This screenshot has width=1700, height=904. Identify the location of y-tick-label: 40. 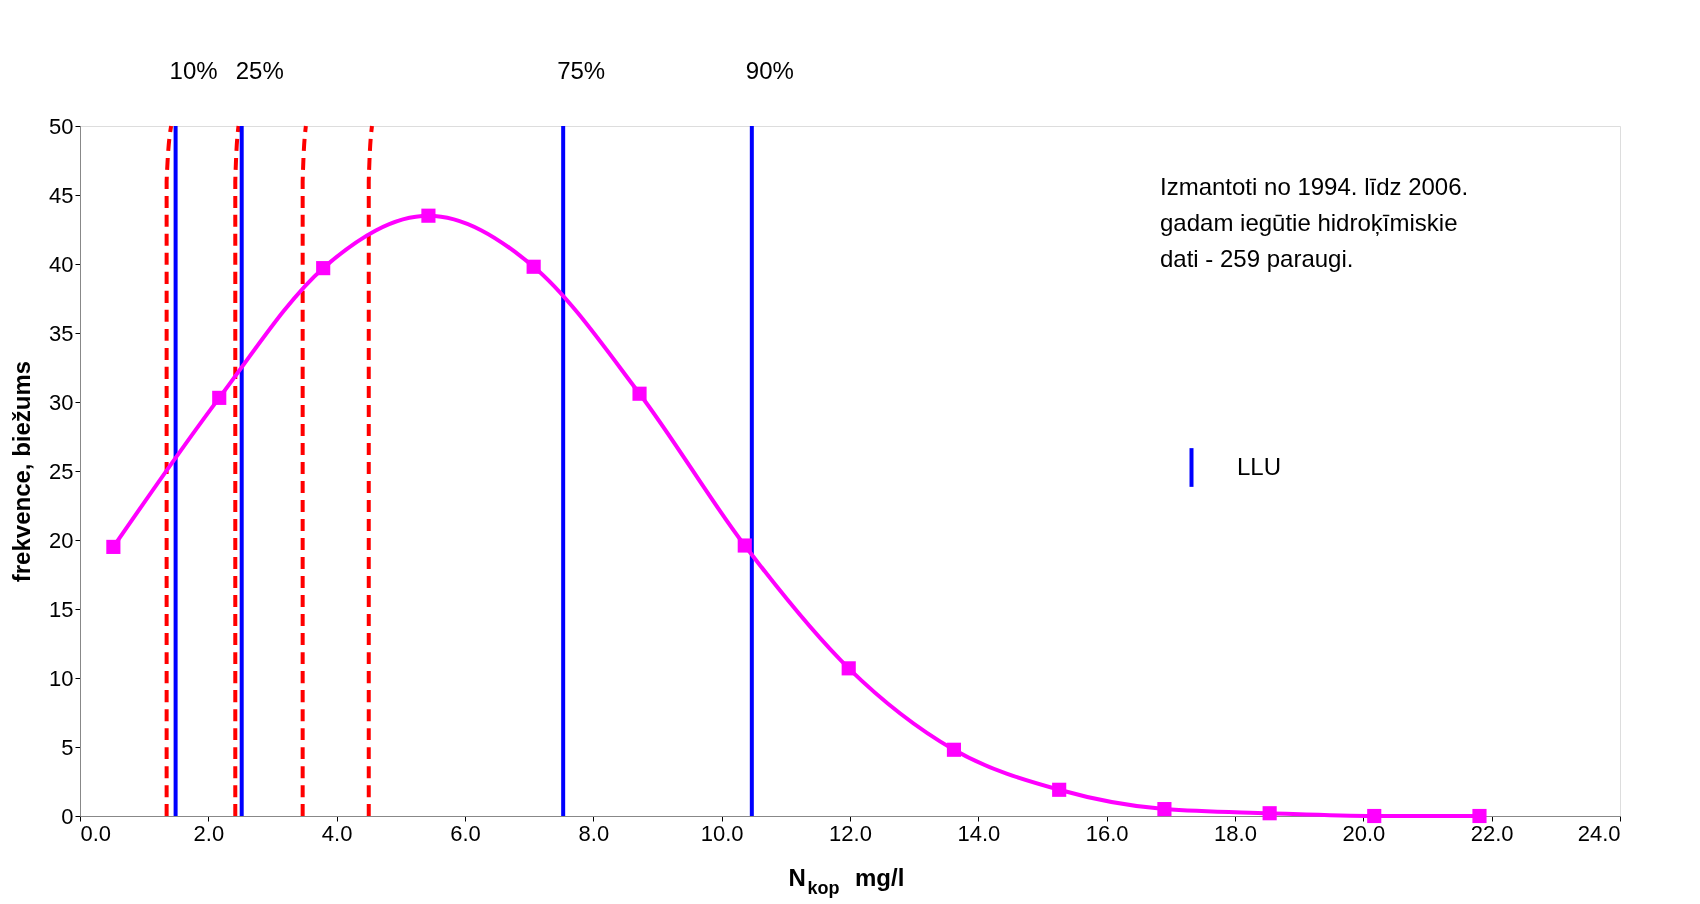
(61, 264).